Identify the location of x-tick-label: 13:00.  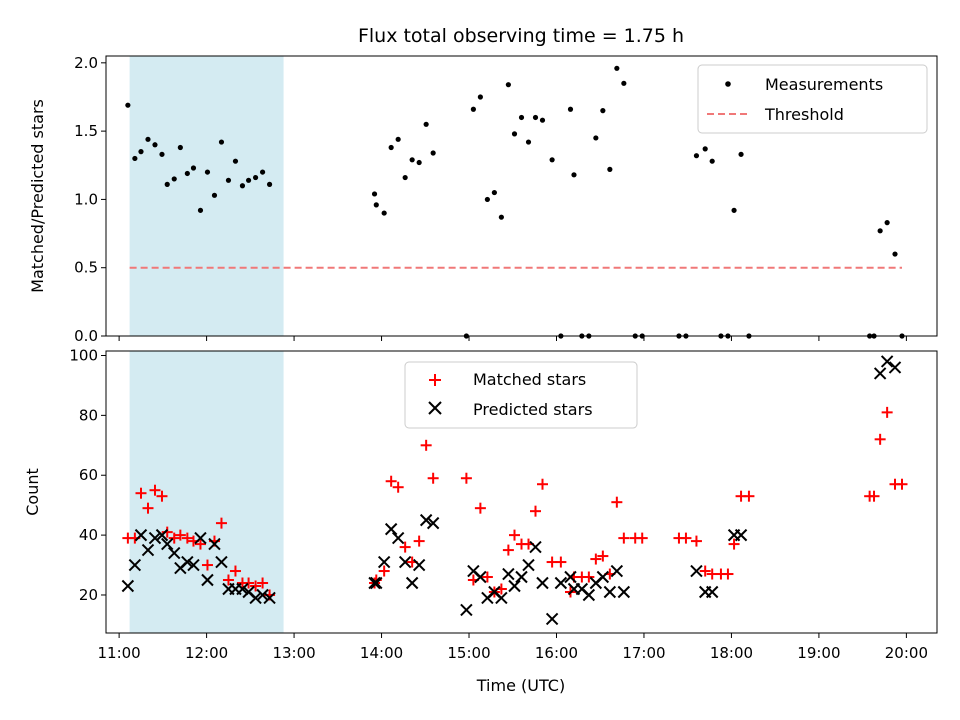
(293, 653).